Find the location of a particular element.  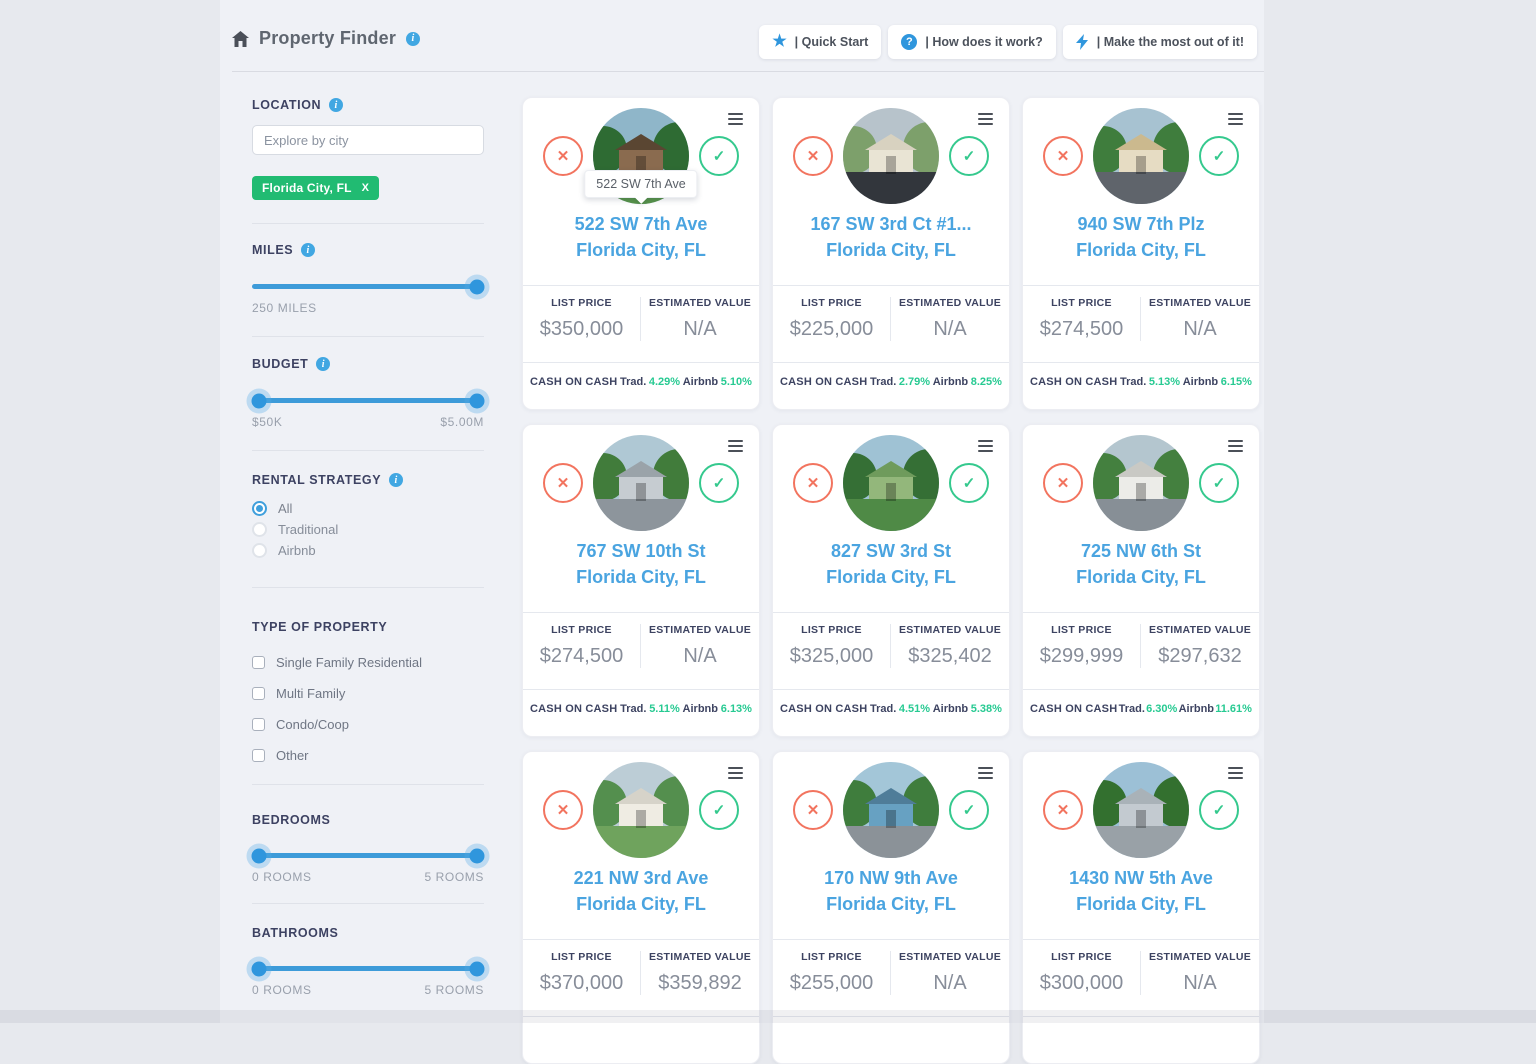

selected-city-tag: Florida City, FL X is located at coordinates (315, 188).